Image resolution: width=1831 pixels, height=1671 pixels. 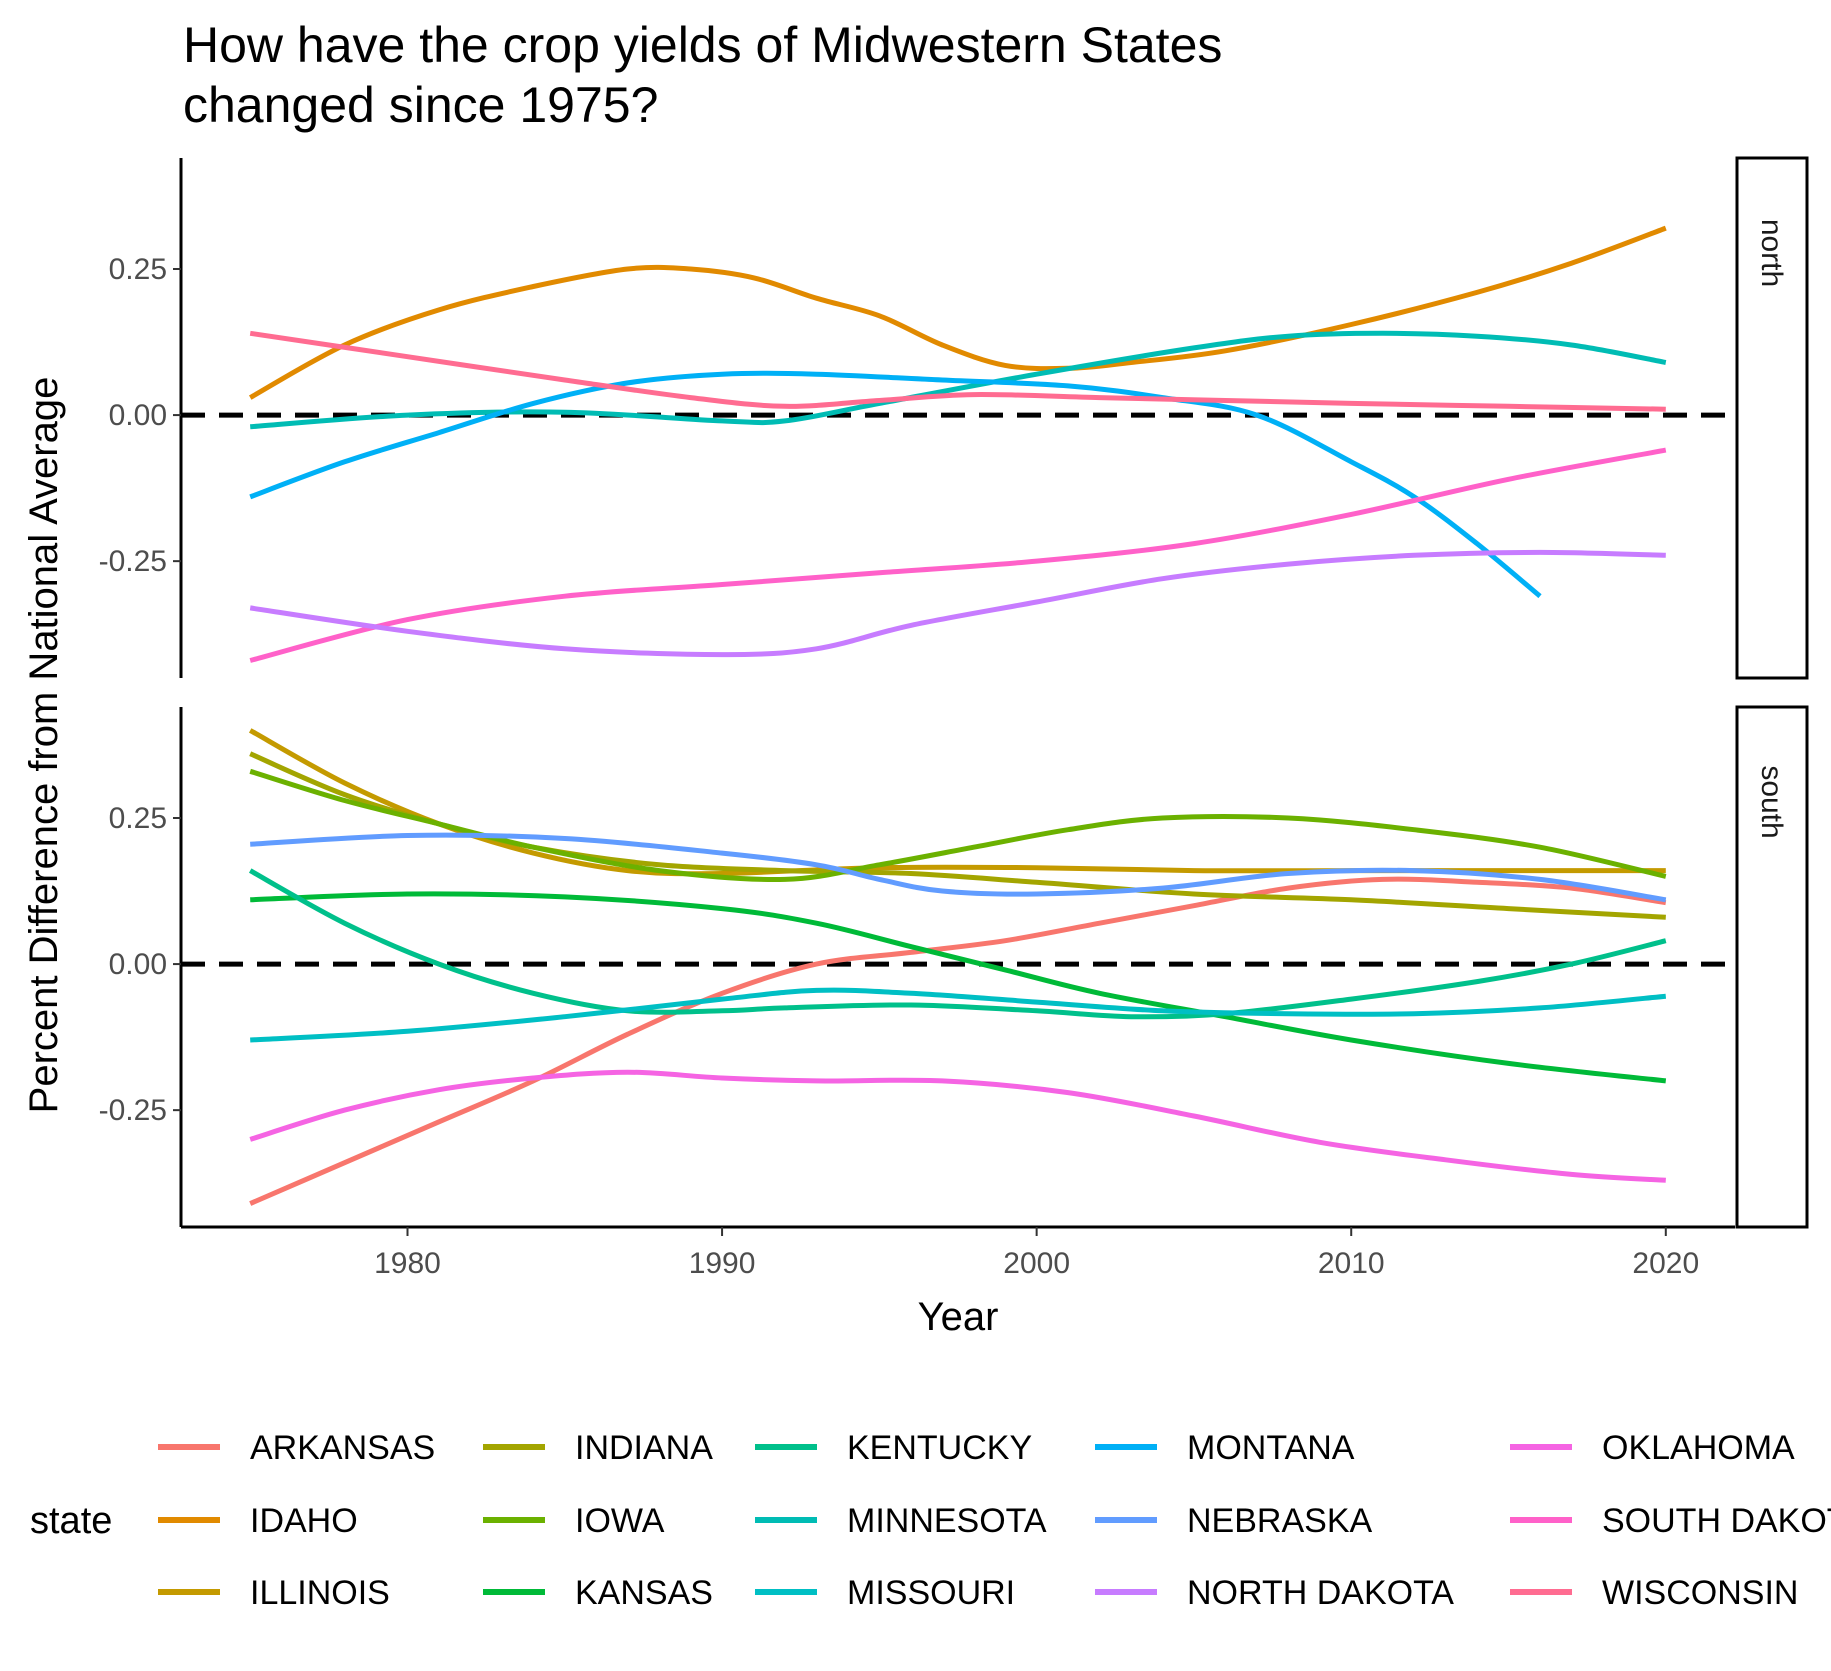 What do you see at coordinates (71, 1521) in the screenshot?
I see `legend-title: state` at bounding box center [71, 1521].